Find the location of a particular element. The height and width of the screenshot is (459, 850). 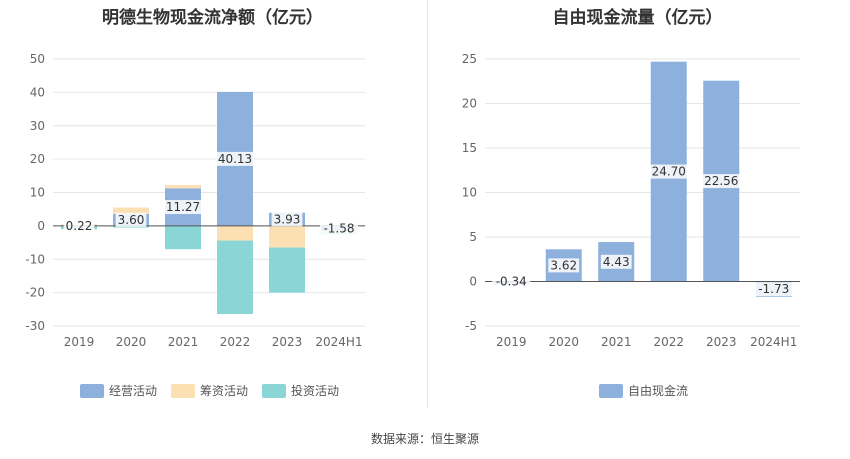

bar-value-label: -1.73 is located at coordinates (773, 289).